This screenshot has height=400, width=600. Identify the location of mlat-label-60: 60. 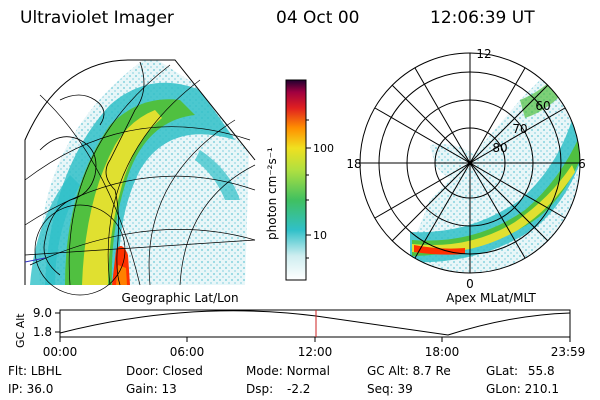
(542, 106).